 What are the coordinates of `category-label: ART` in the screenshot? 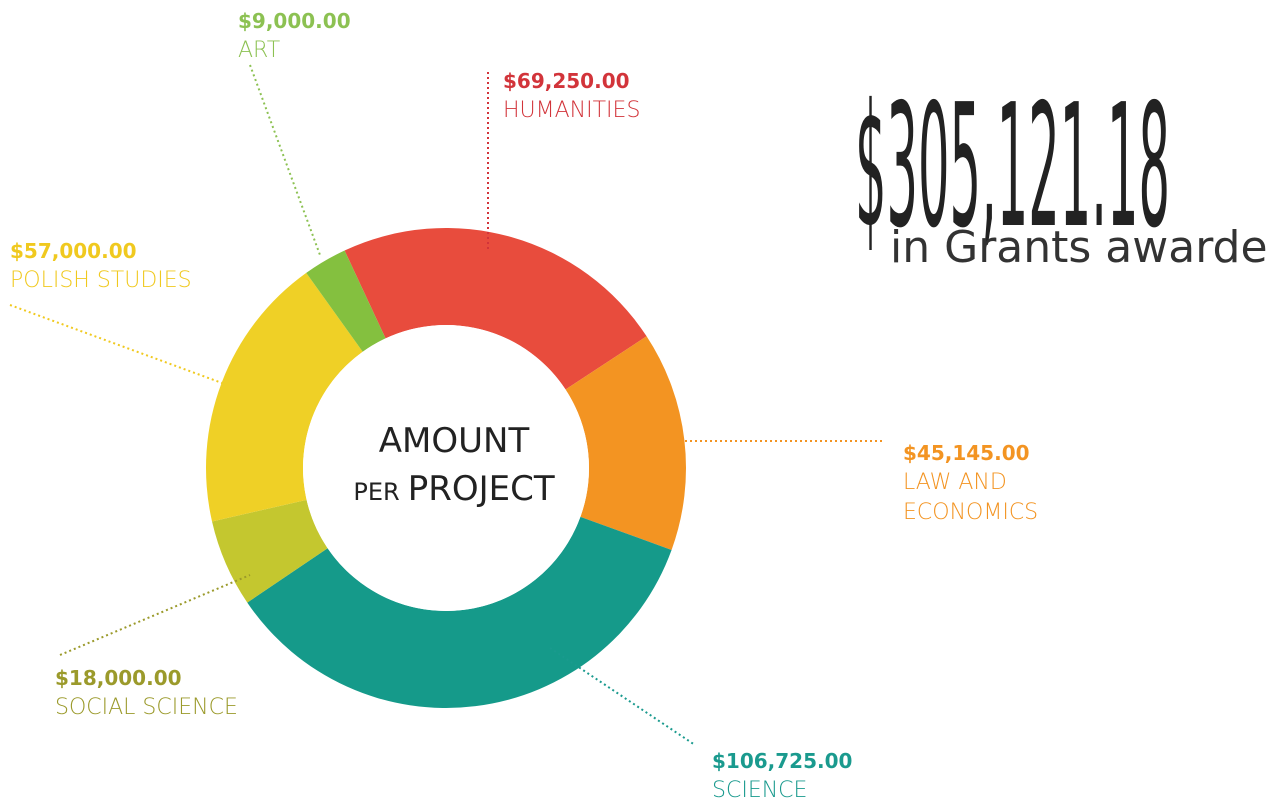 It's located at (259, 50).